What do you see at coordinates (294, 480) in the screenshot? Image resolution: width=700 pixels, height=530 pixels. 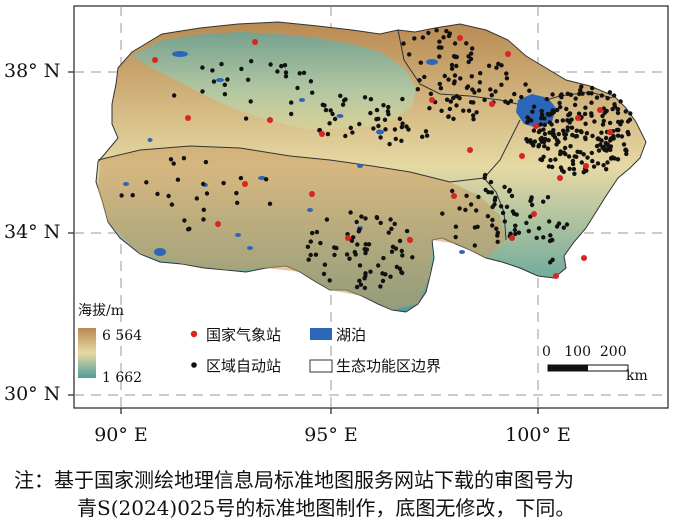 I see `caption-line-1: 注：基于国家测绘地理信息局标准地图服务网站下载的审图号为` at bounding box center [294, 480].